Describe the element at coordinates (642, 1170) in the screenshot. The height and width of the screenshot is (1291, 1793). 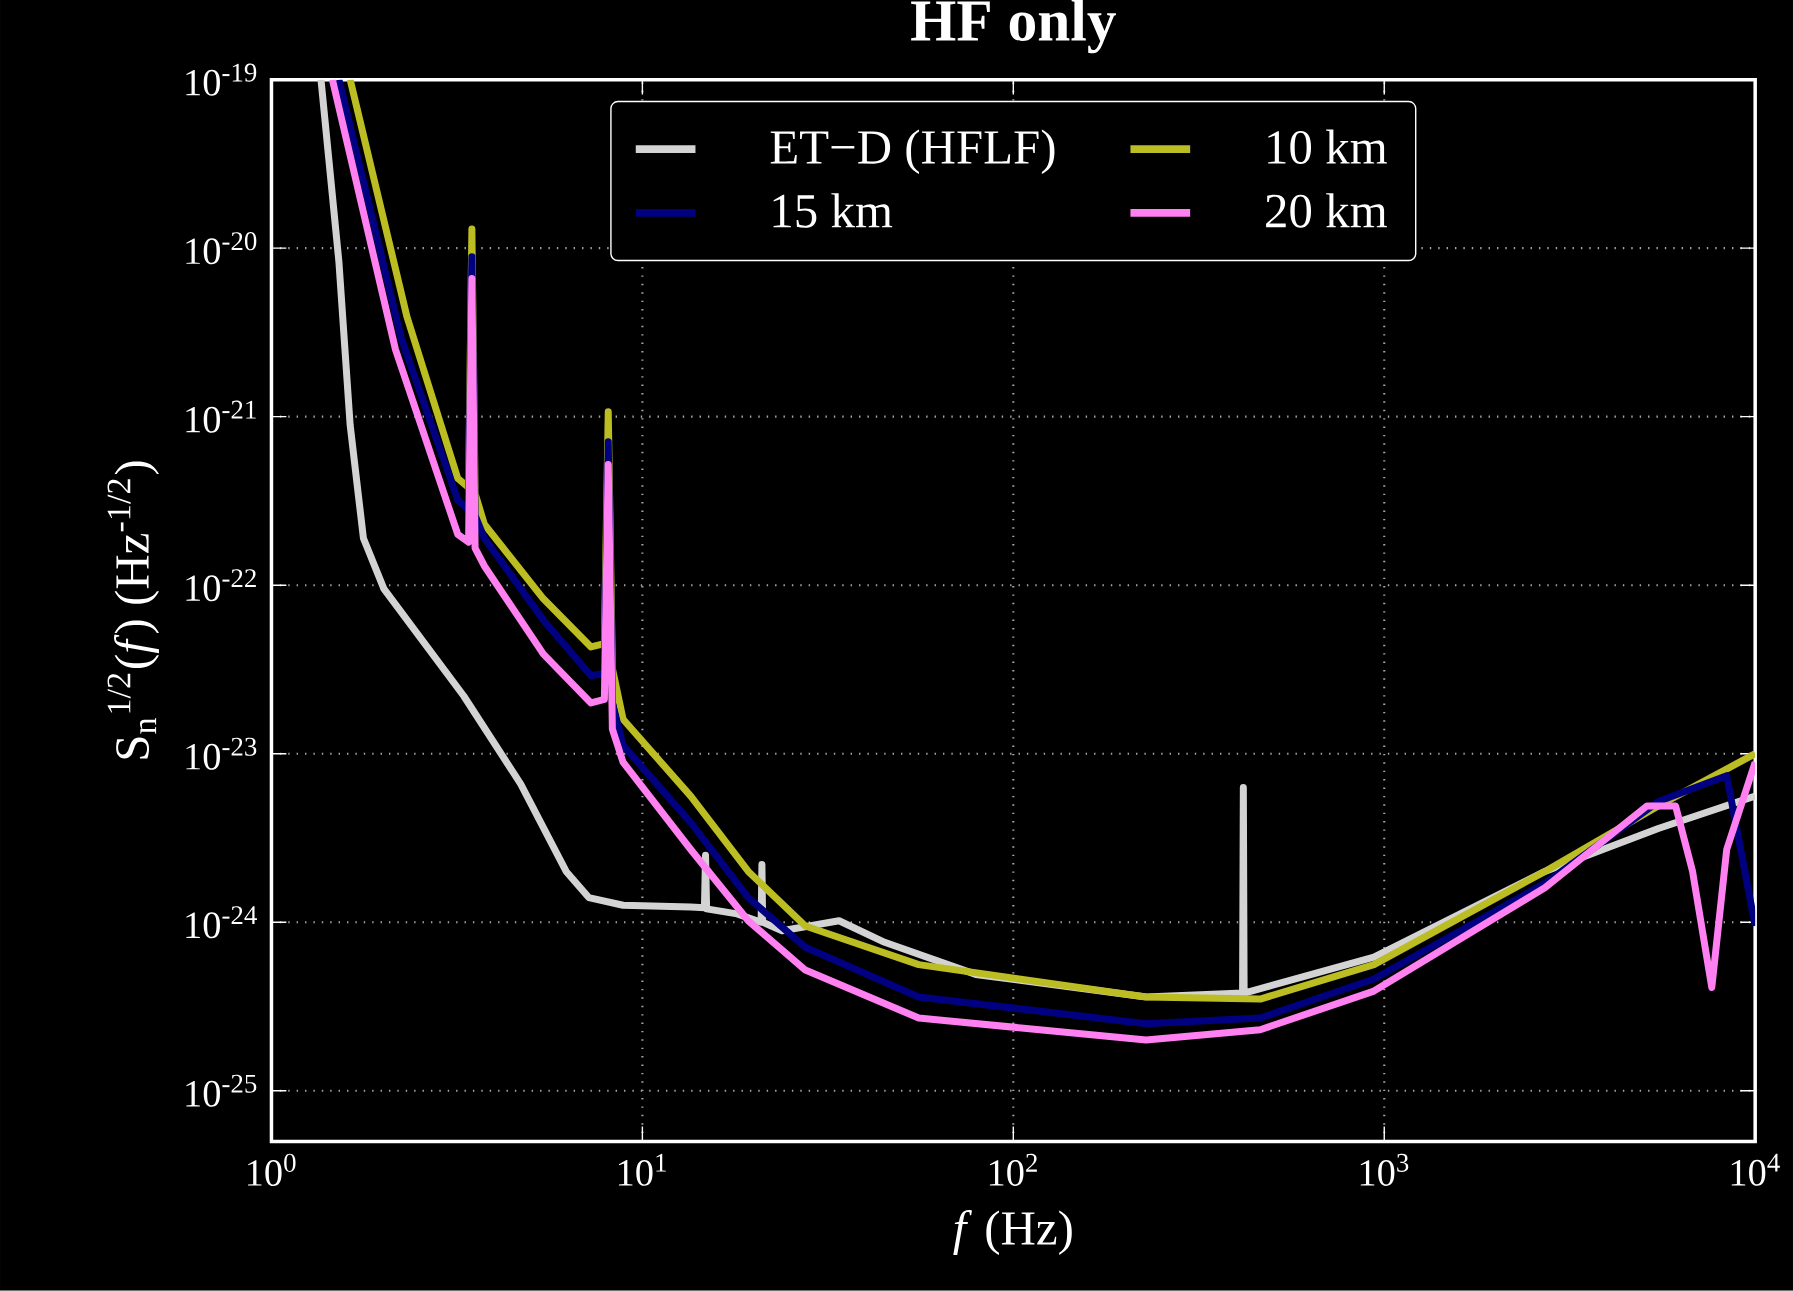
I see `x-tick-label: 10$^{1}$` at that location.